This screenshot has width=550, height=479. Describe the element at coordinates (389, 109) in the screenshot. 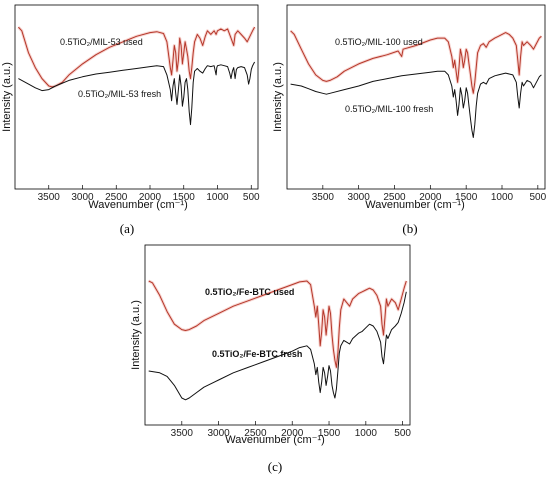

I see `series-label-fresh: 0.5TiO₂/MIL-100 fresh` at that location.